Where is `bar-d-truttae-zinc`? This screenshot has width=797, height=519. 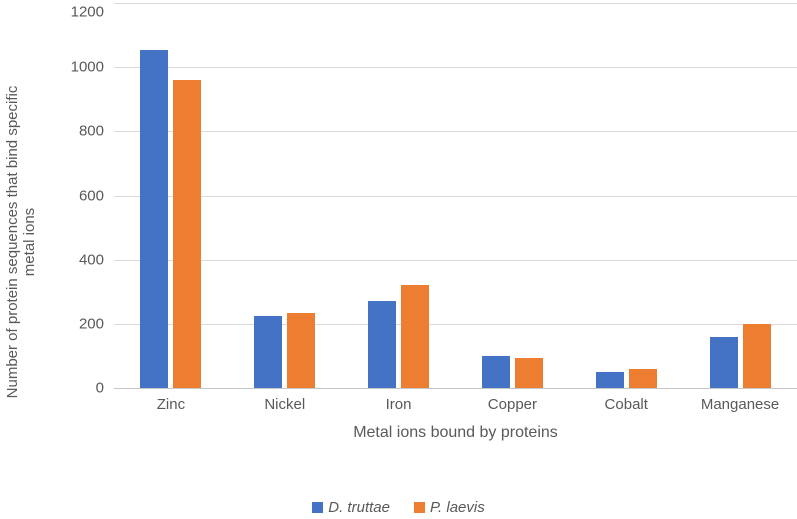 bar-d-truttae-zinc is located at coordinates (154, 218).